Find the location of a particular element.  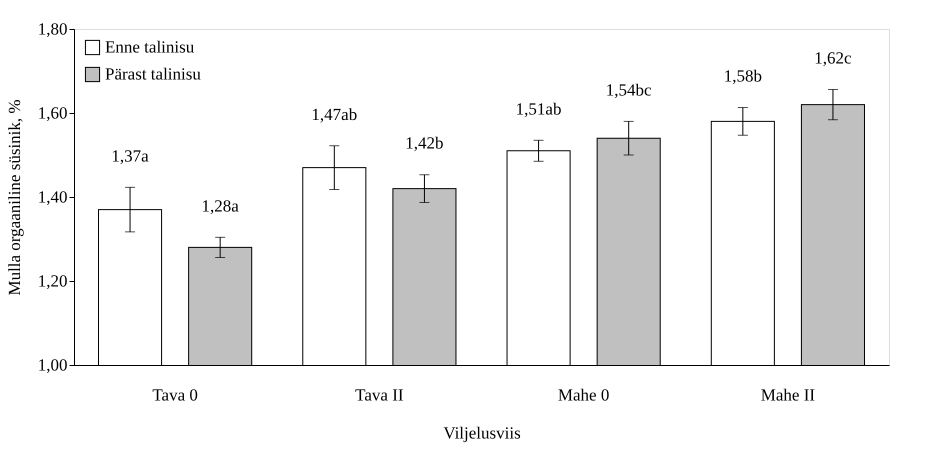

x-tick-label: Tava II is located at coordinates (379, 395).